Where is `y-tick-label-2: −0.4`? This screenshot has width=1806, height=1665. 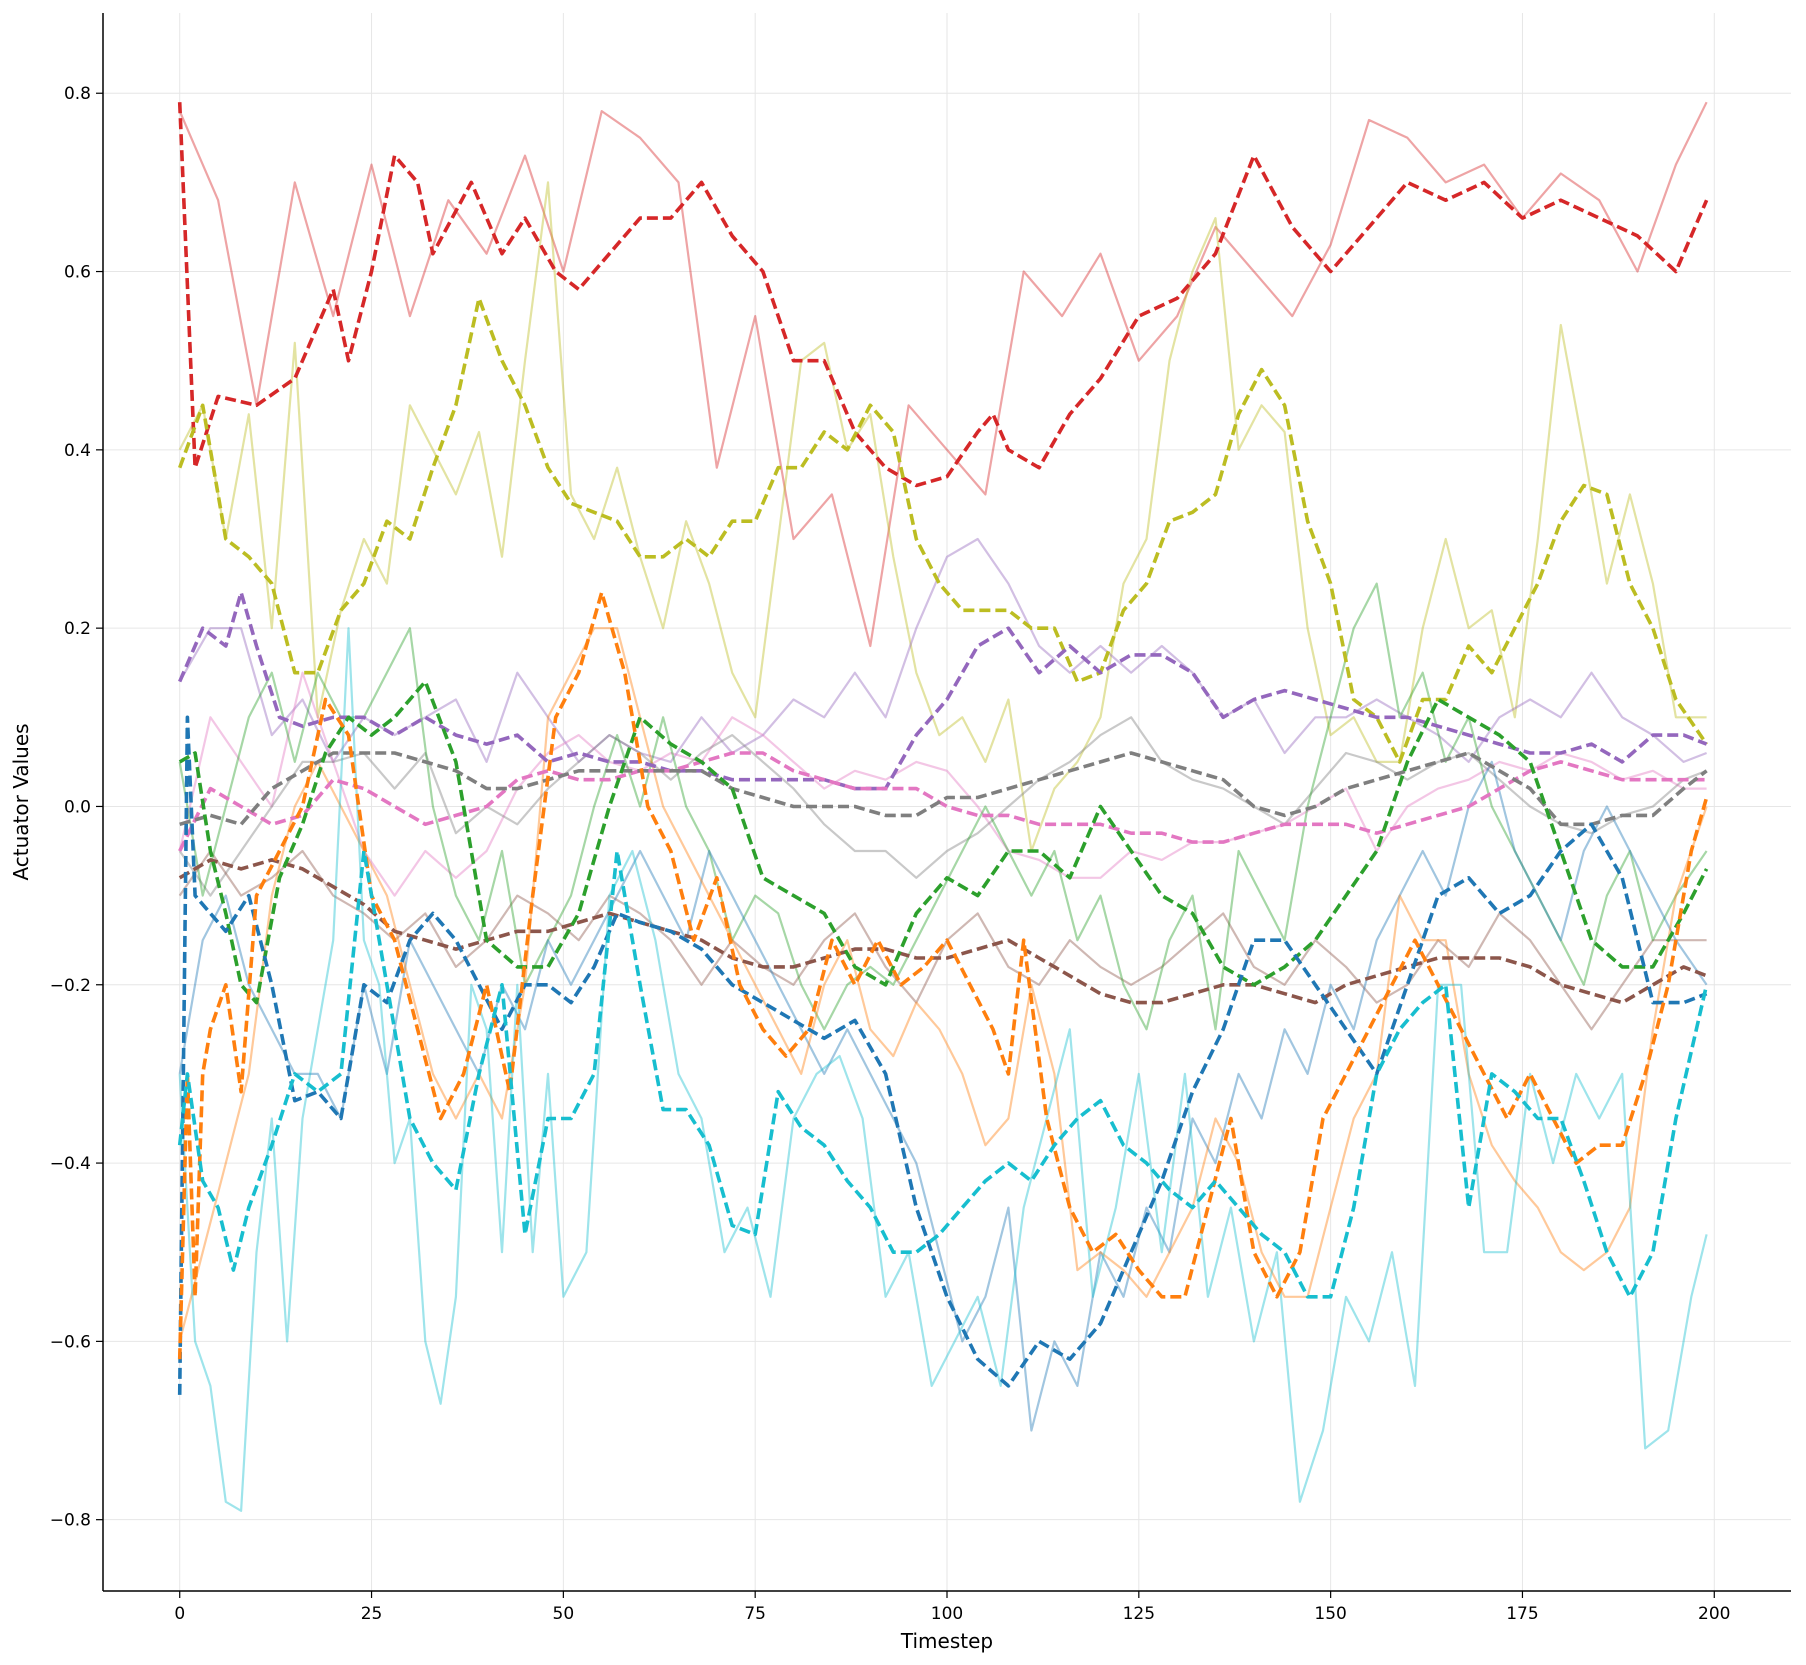
y-tick-label-2: −0.4 is located at coordinates (70, 1164).